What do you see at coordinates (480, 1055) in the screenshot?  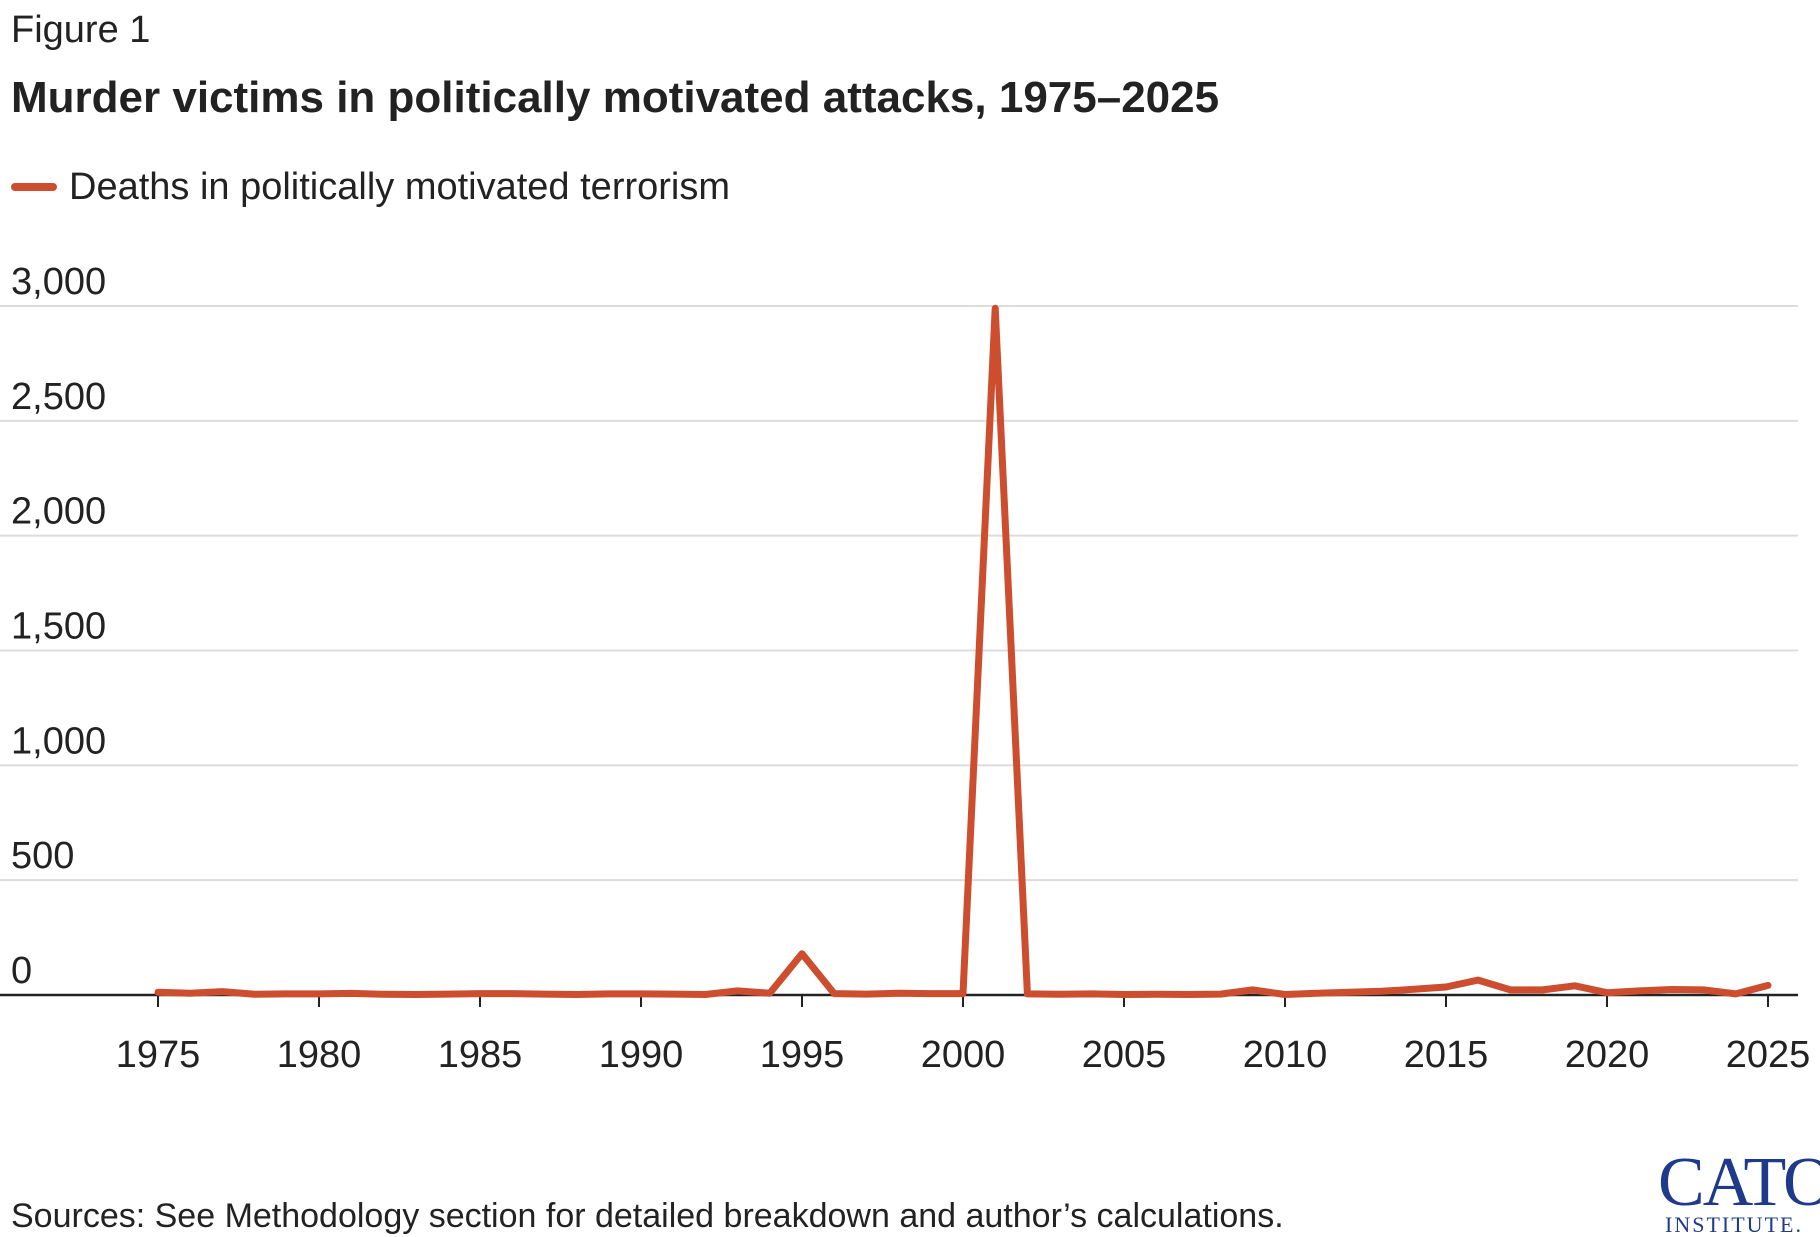 I see `x-tick-label: 1985` at bounding box center [480, 1055].